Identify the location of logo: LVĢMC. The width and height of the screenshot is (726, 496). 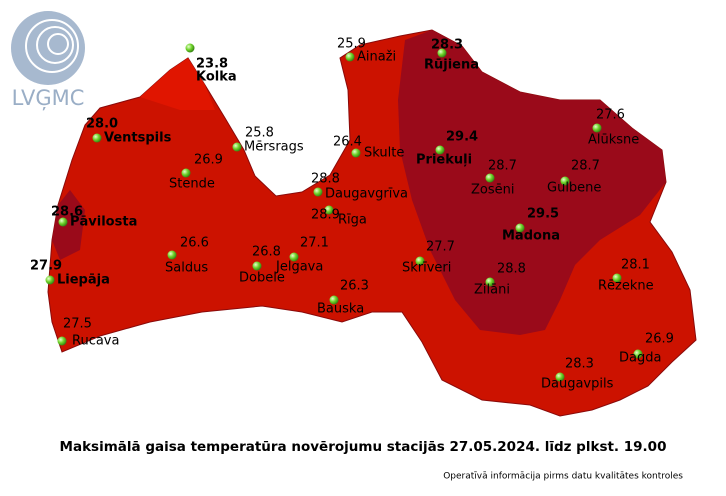
(48, 60).